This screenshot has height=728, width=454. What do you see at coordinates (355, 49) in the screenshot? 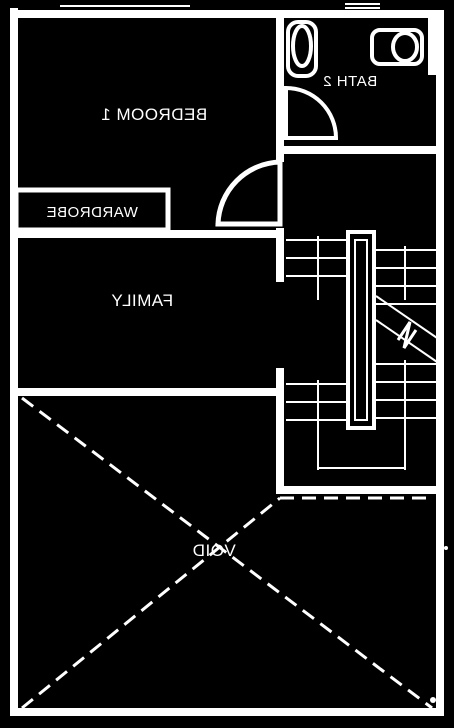
I see `bath-fixtures` at bounding box center [355, 49].